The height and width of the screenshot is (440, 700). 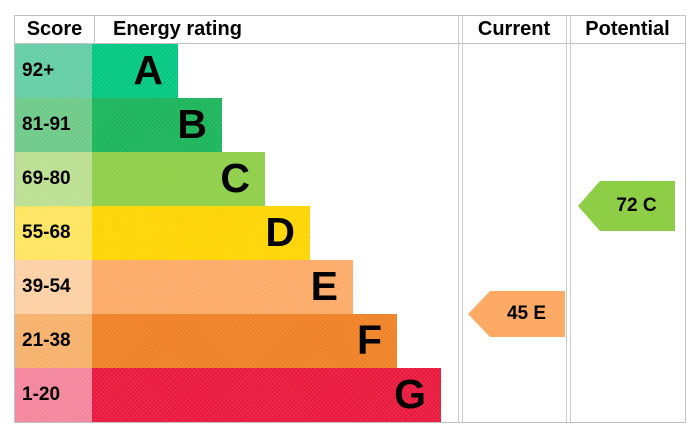 I want to click on band-row-e: 39-54 E, so click(x=350, y=287).